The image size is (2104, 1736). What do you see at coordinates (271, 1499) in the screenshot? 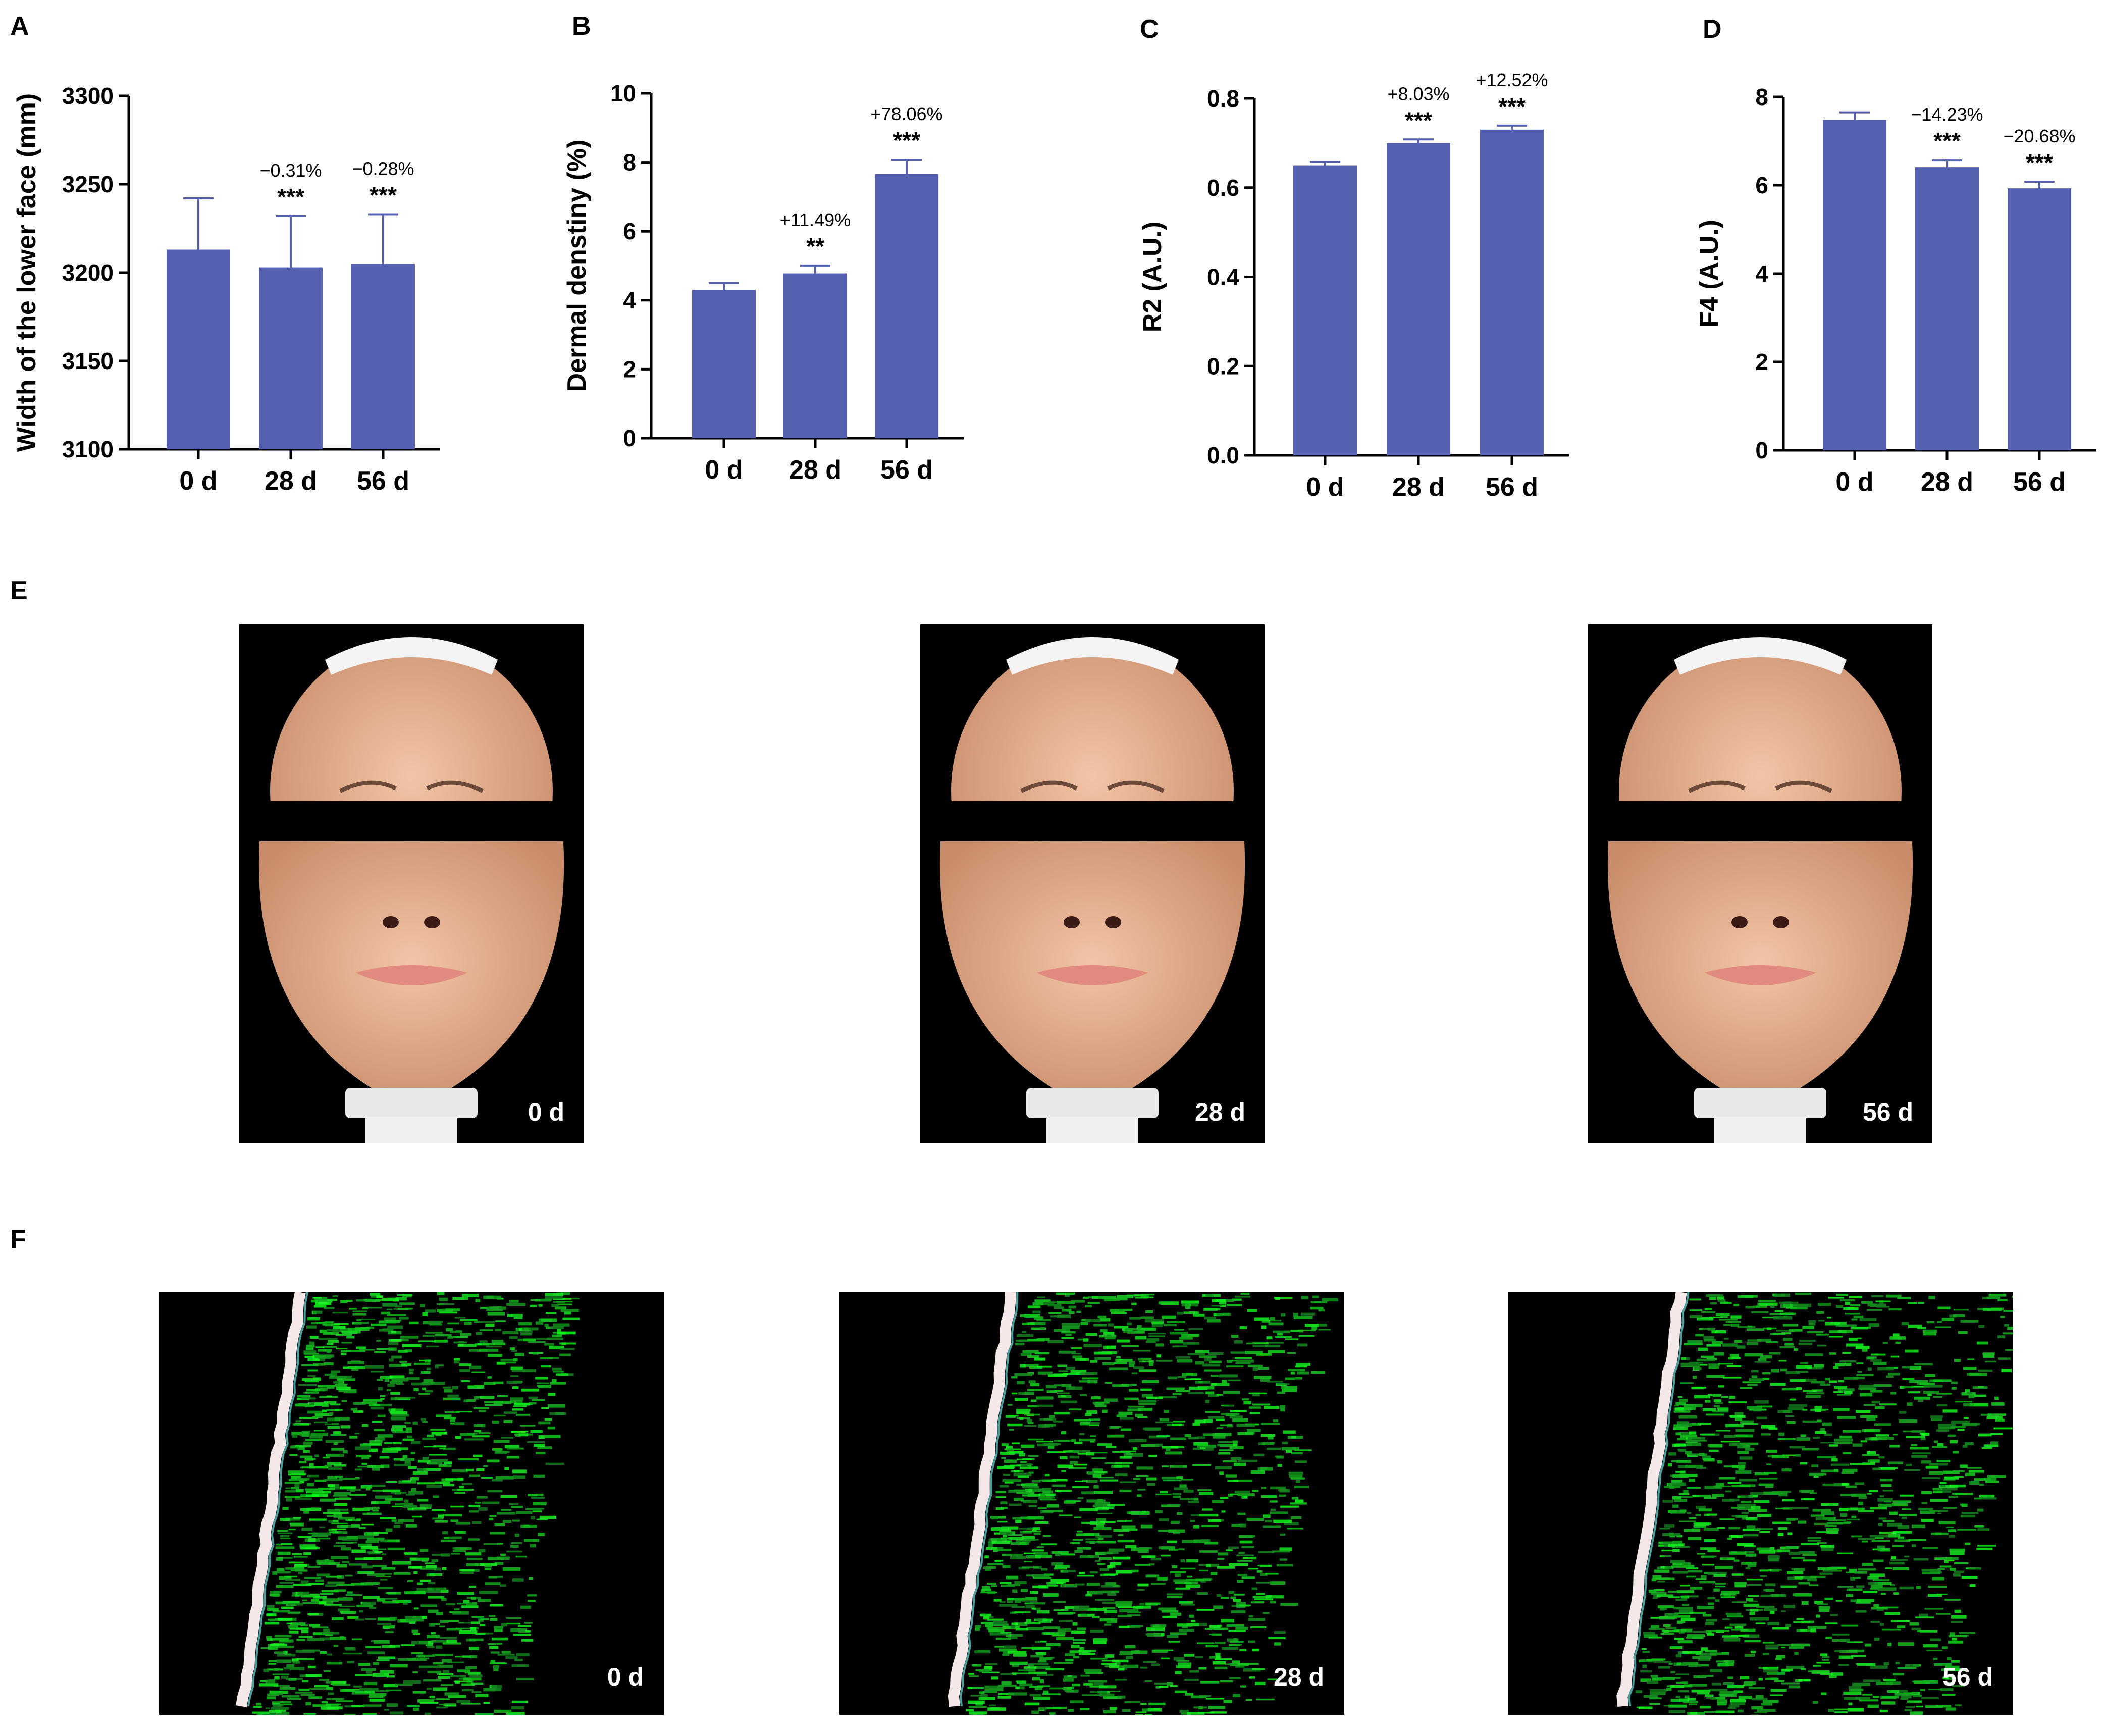
I see `epidermis-band` at bounding box center [271, 1499].